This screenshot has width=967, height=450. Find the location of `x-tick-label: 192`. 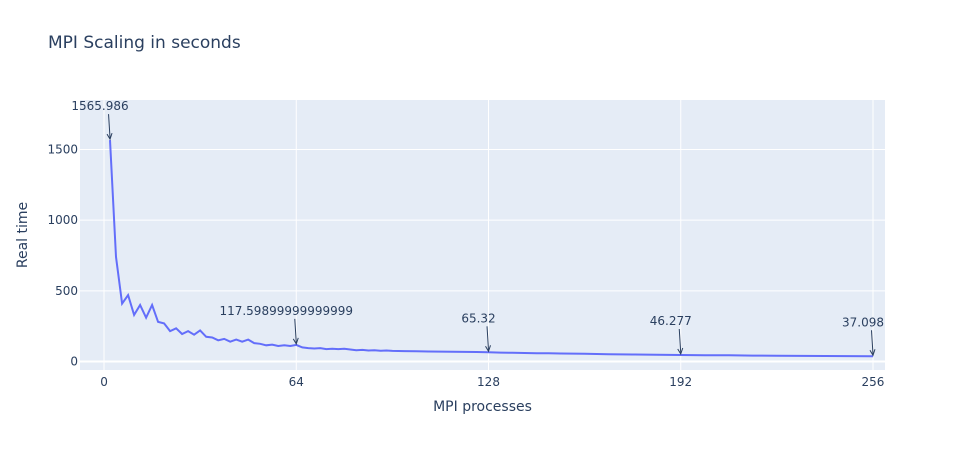

x-tick-label: 192 is located at coordinates (680, 382).